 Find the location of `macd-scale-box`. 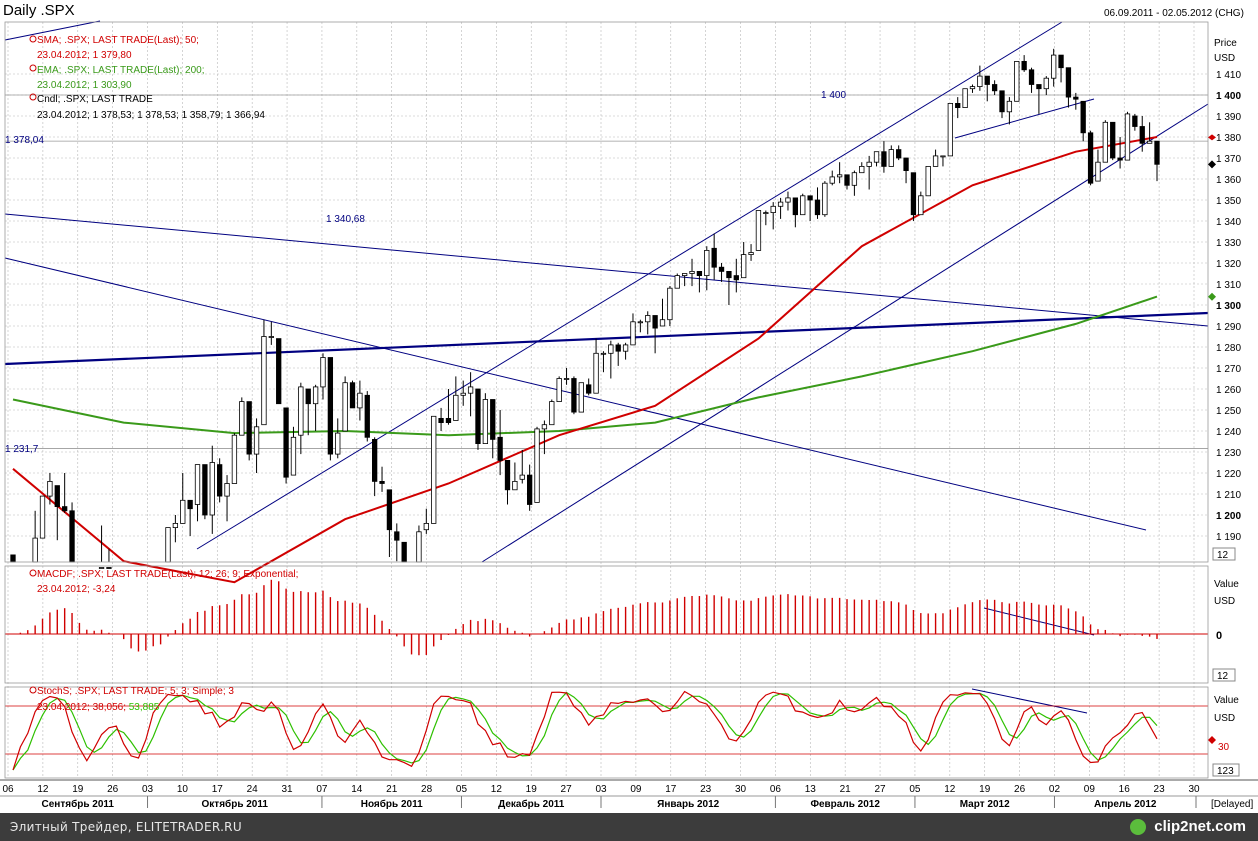

macd-scale-box is located at coordinates (1224, 675).